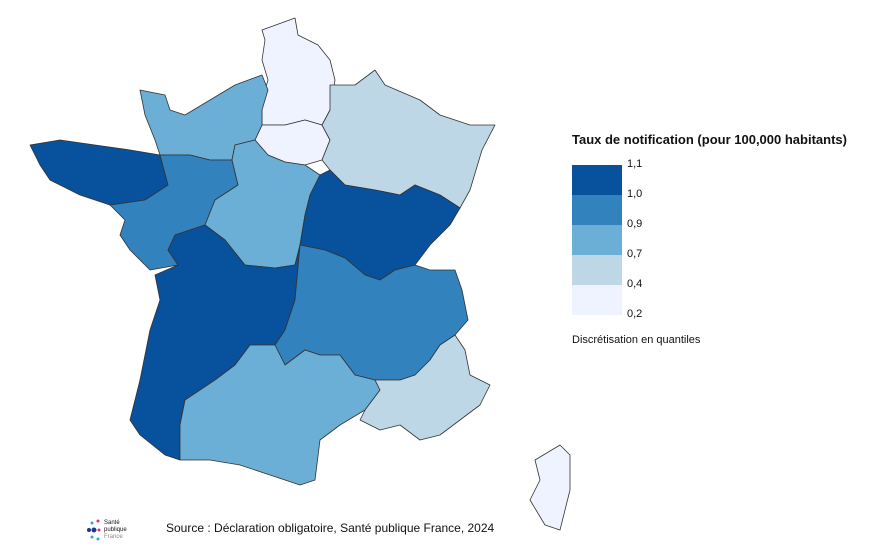  Describe the element at coordinates (635, 164) in the screenshot. I see `legend-break-label: 1,1` at that location.